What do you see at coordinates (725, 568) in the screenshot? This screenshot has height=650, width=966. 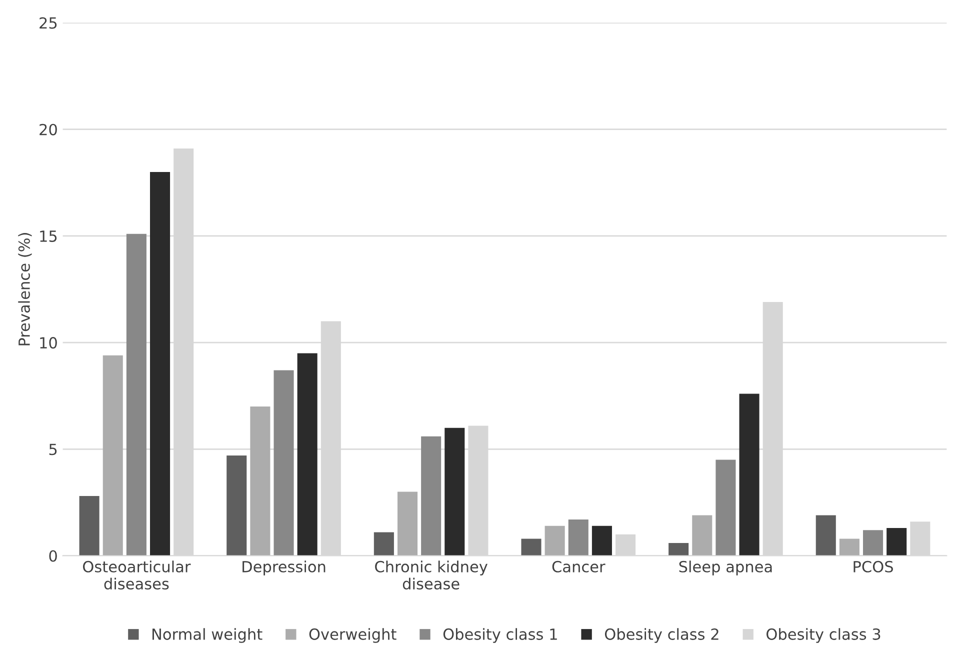 I see `x-tick-label: Sleep apnea` at bounding box center [725, 568].